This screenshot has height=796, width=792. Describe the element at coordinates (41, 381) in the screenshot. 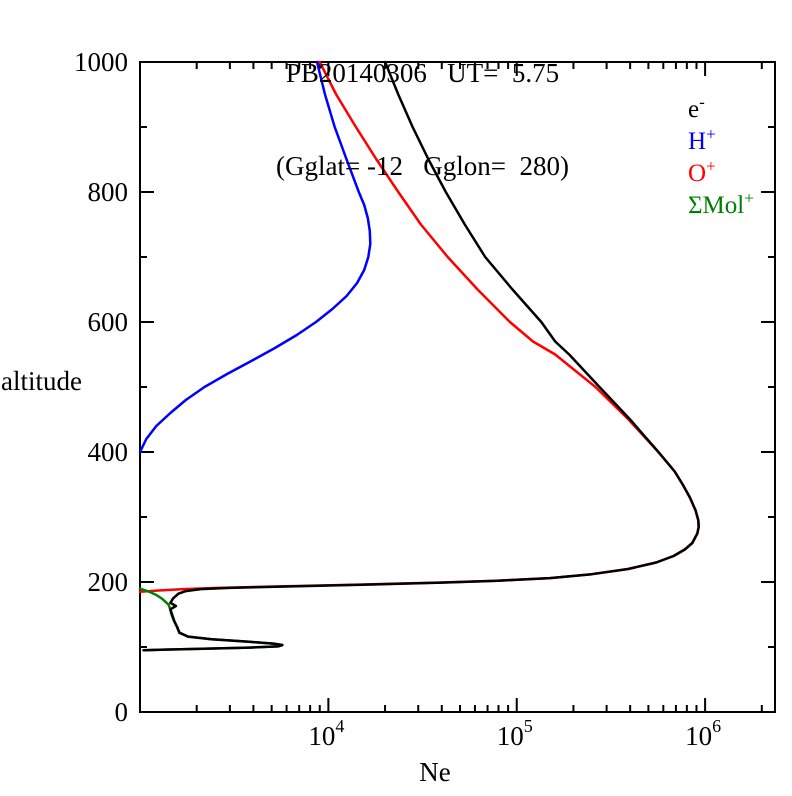

I see `y-axis-label: altitude` at that location.